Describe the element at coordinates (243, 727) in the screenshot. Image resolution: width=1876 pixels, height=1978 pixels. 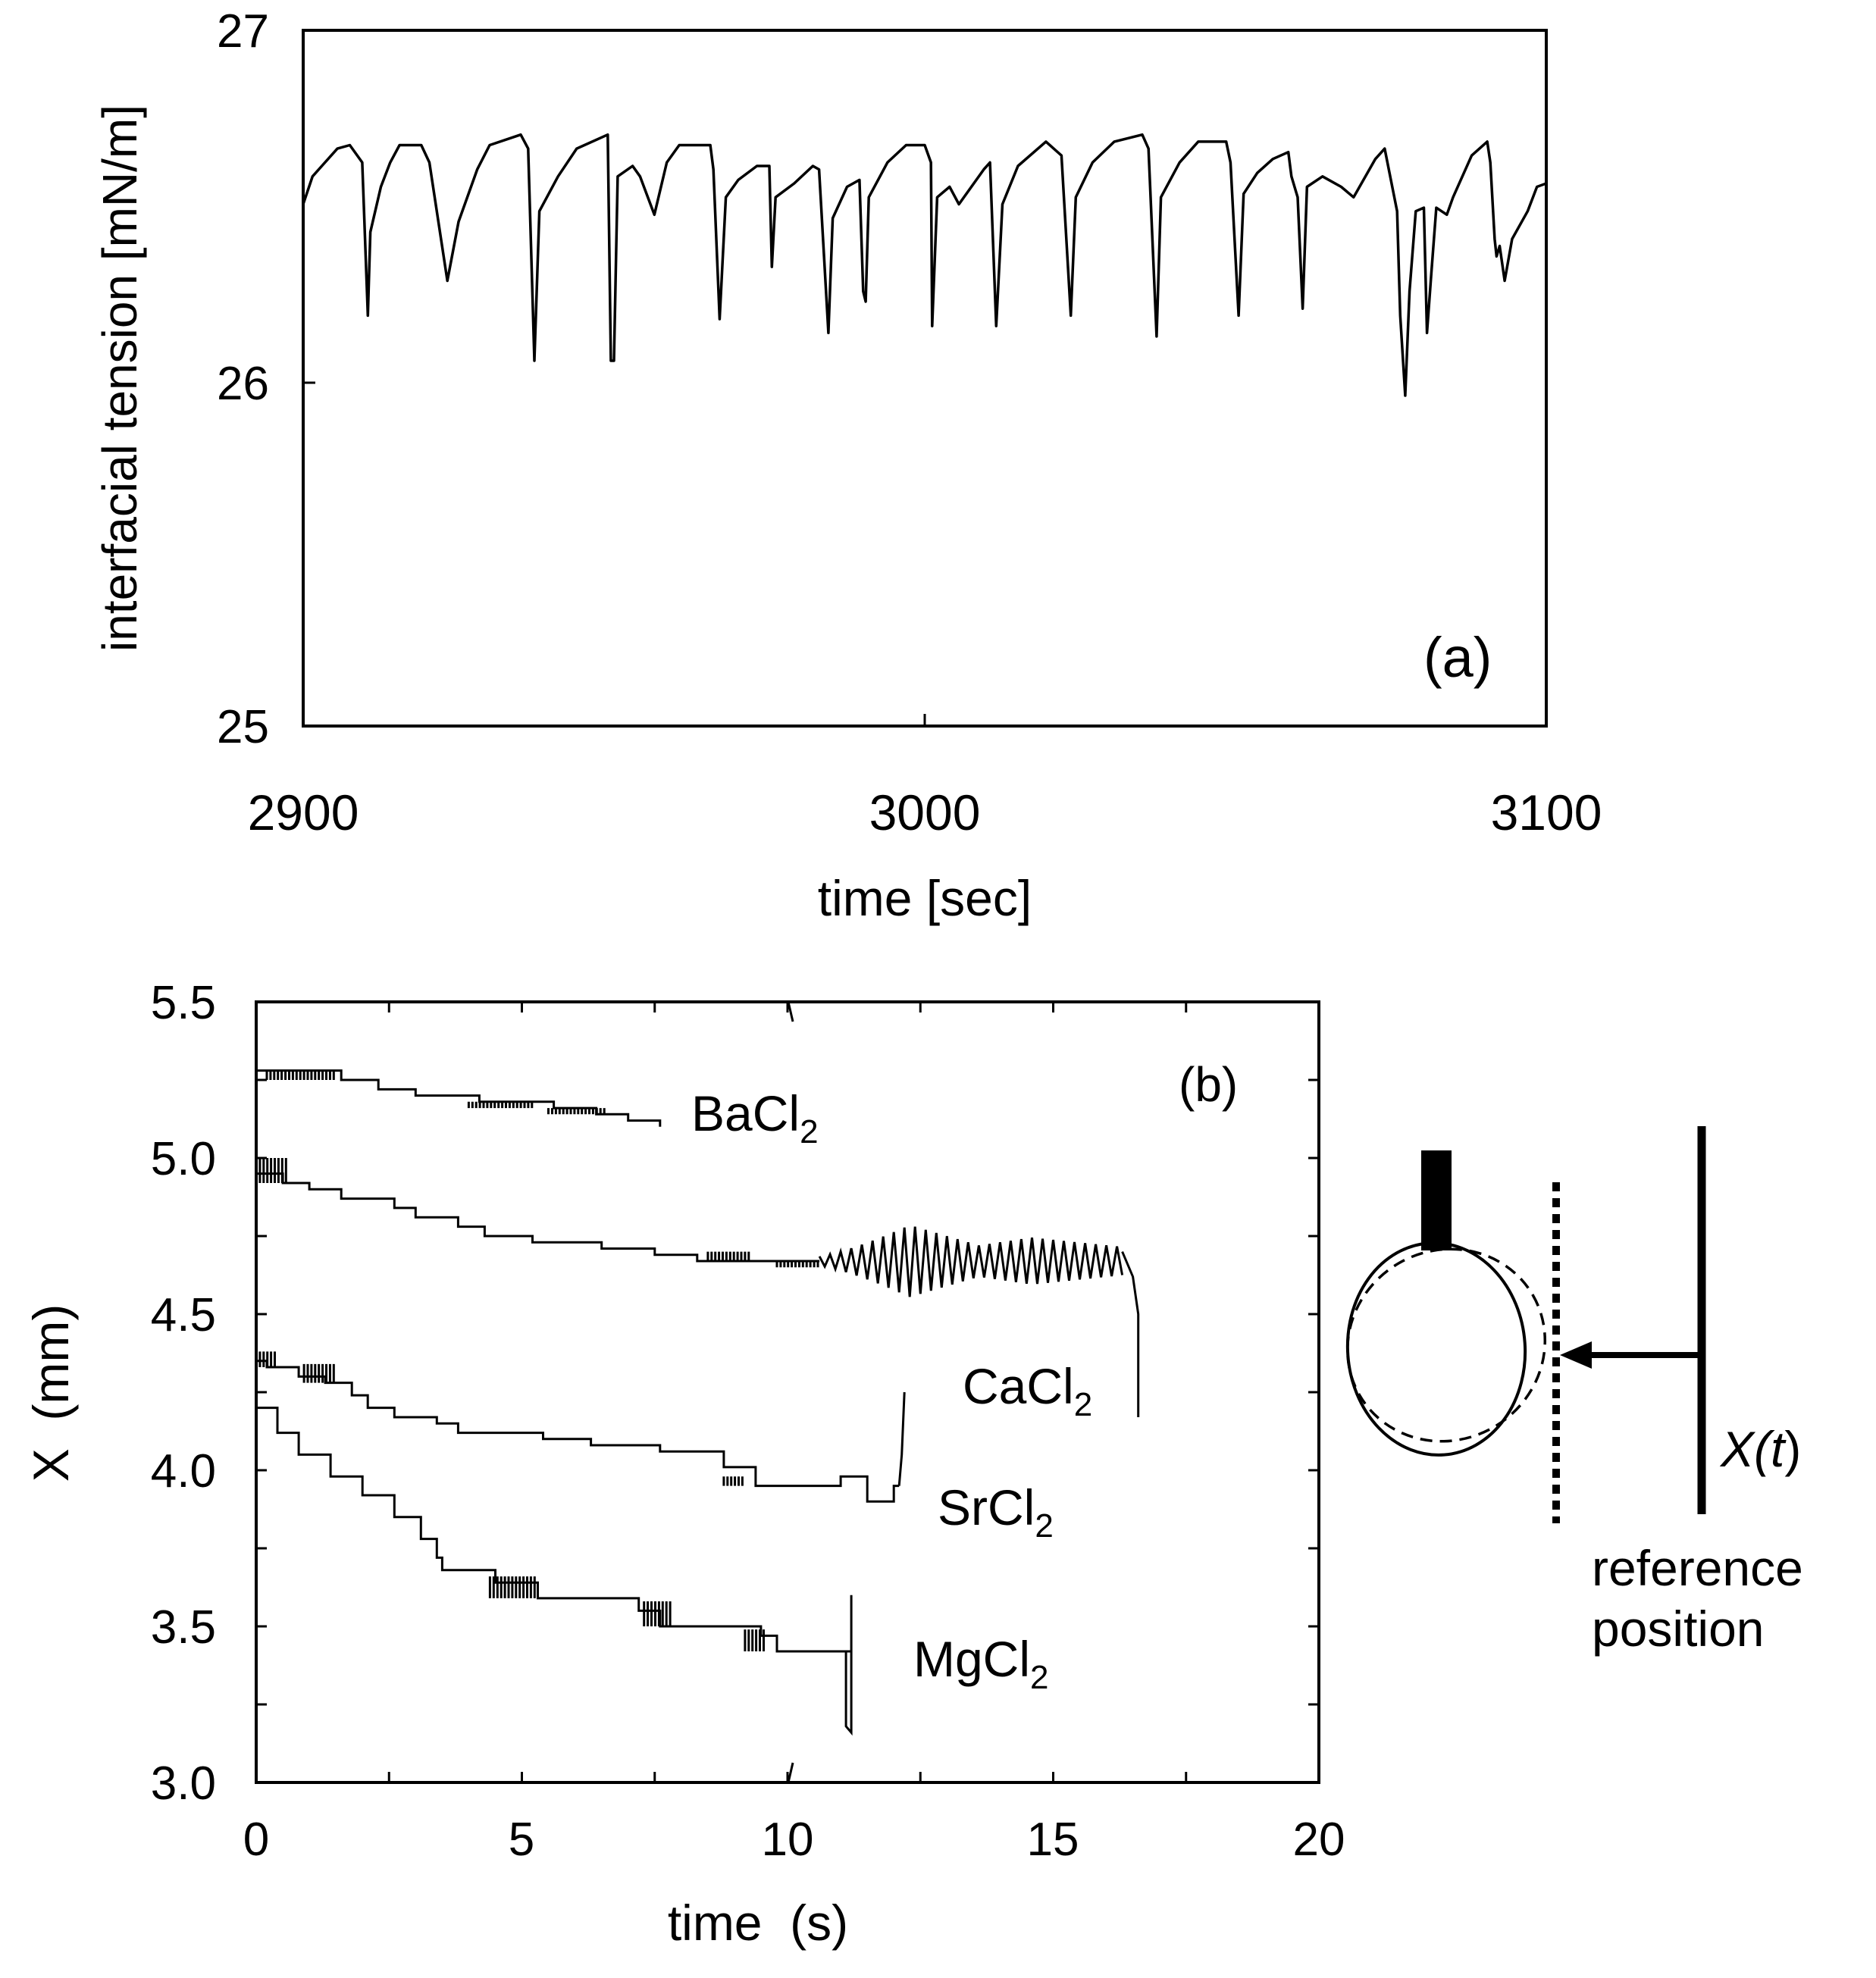
I see `y-tick-25: 25` at that location.